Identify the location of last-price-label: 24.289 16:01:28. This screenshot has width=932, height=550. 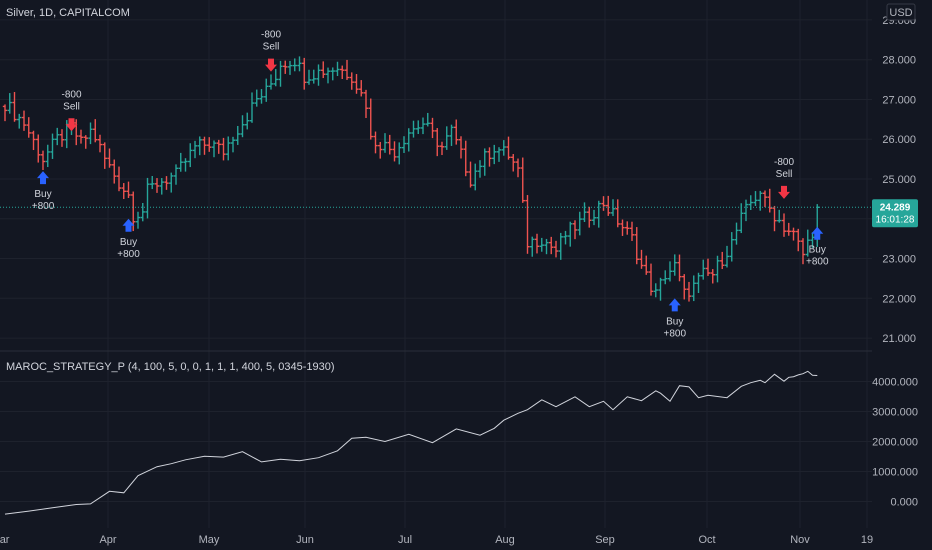
(895, 213).